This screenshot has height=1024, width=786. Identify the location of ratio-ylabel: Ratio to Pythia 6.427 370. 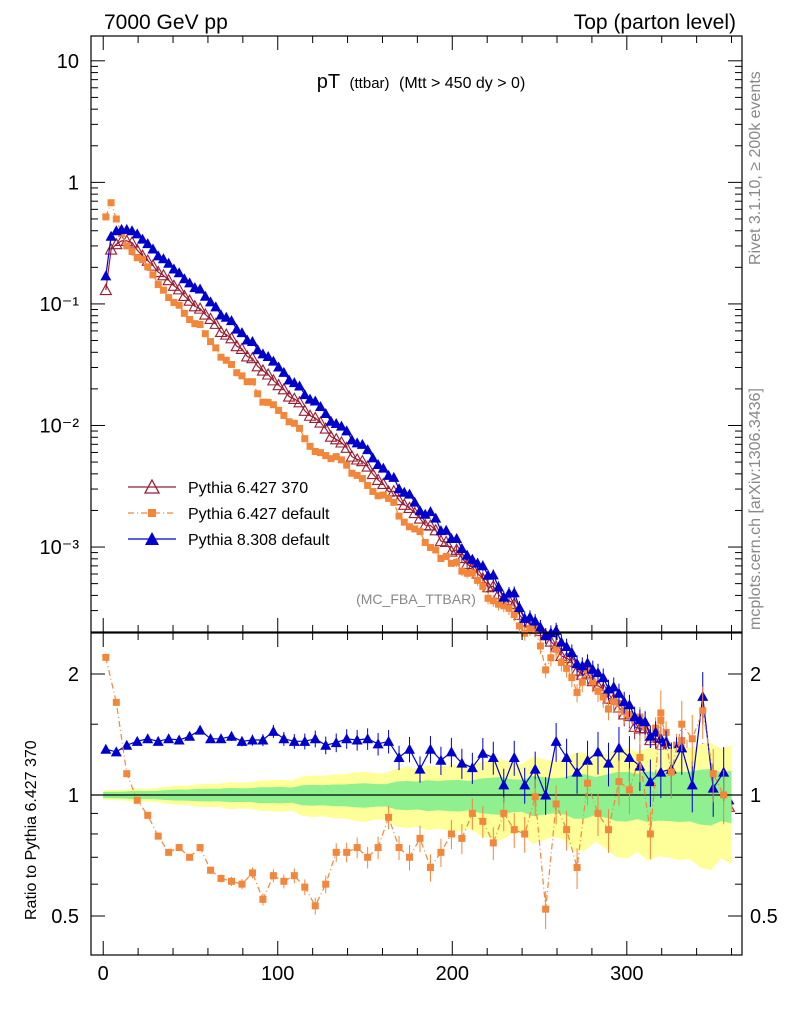
(31, 830).